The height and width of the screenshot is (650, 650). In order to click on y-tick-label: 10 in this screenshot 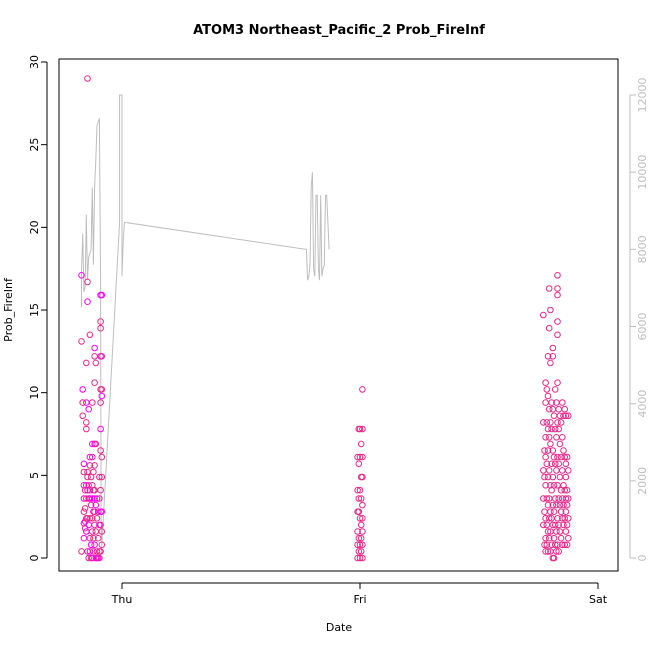, I will do `click(34, 393)`.